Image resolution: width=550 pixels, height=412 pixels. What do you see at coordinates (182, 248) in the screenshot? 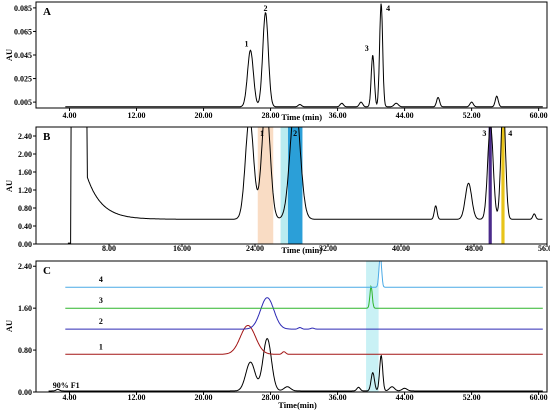
I see `x-tick-label: 16.00` at bounding box center [182, 248].